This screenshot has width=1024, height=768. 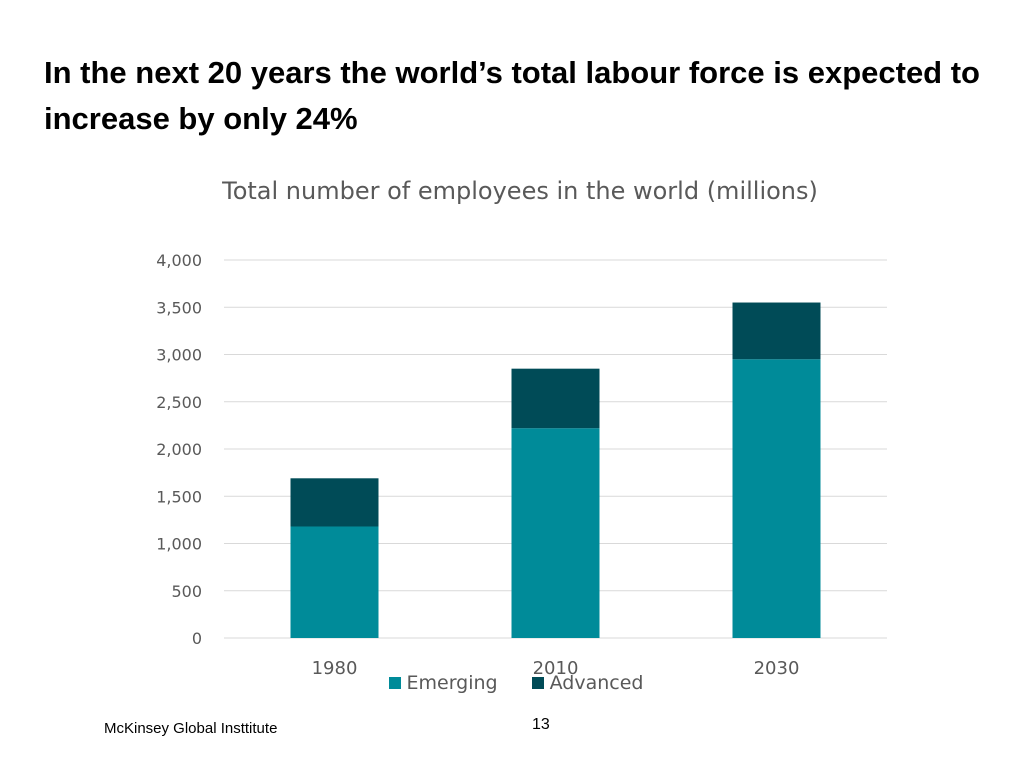 What do you see at coordinates (452, 683) in the screenshot?
I see `legend-label-emerging: Emerging` at bounding box center [452, 683].